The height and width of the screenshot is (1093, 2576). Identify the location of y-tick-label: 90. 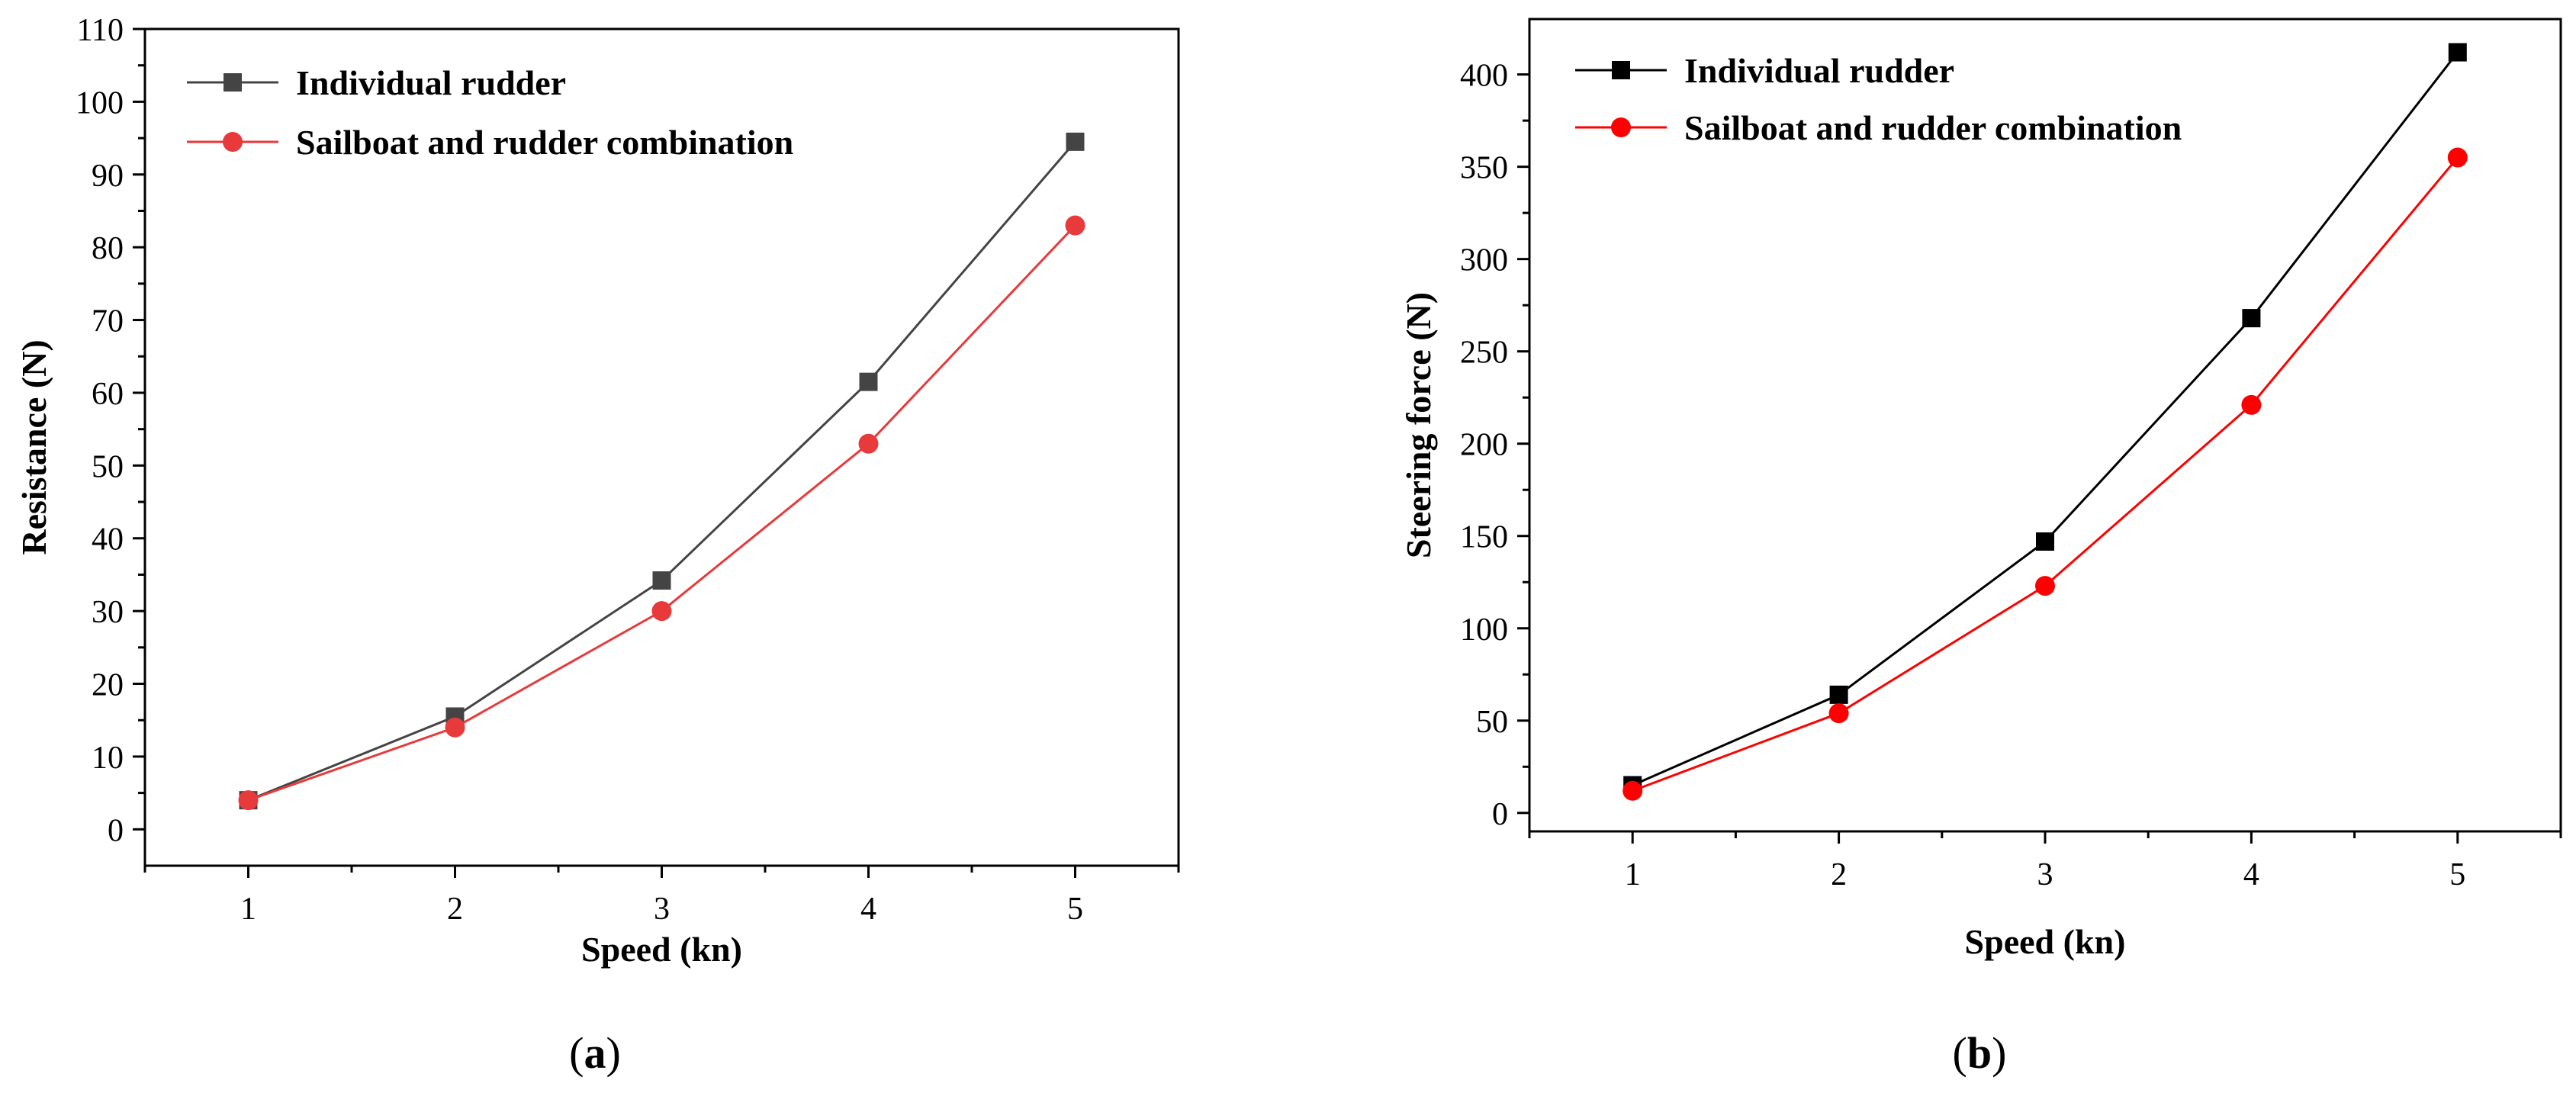
(108, 176).